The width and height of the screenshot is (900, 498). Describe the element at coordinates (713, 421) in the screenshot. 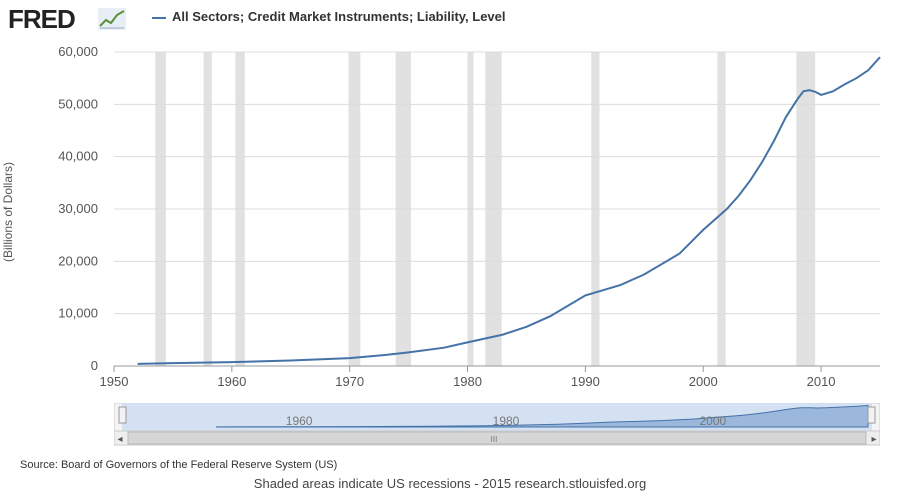

I see `navigator-label: 2000` at that location.